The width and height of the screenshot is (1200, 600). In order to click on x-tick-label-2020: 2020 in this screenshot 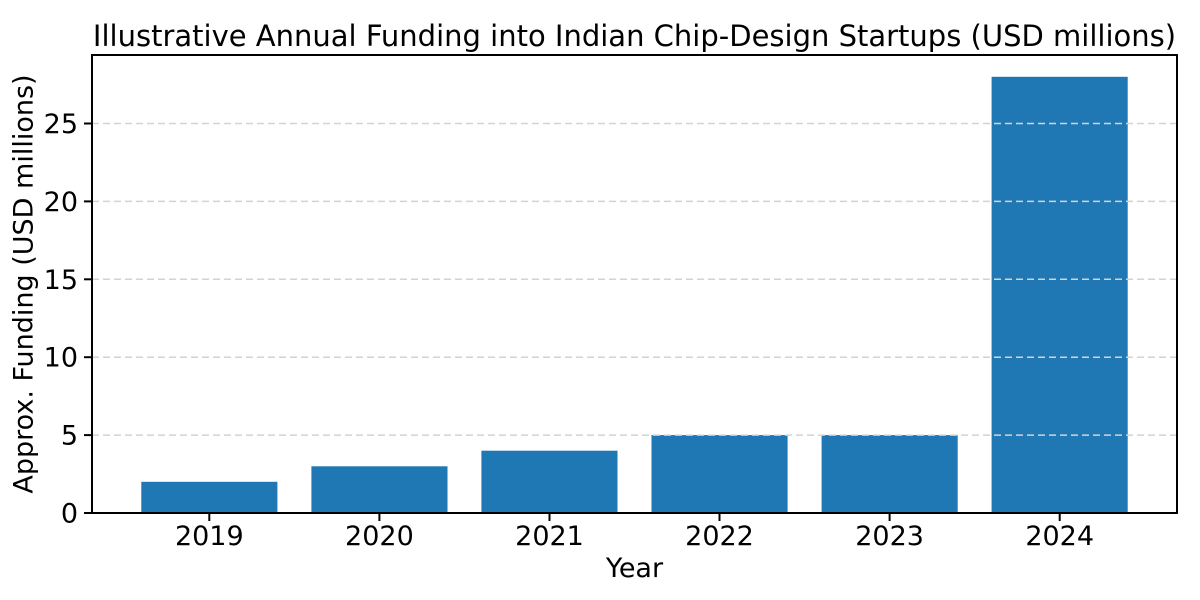, I will do `click(379, 536)`.